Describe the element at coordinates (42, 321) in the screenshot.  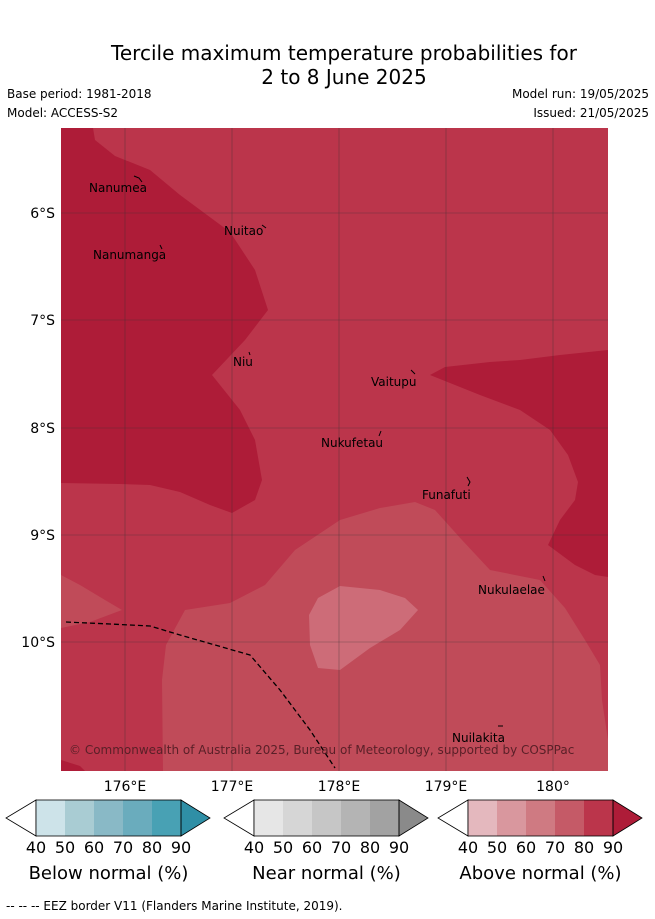
I see `lat-tick-label: 7°S` at that location.